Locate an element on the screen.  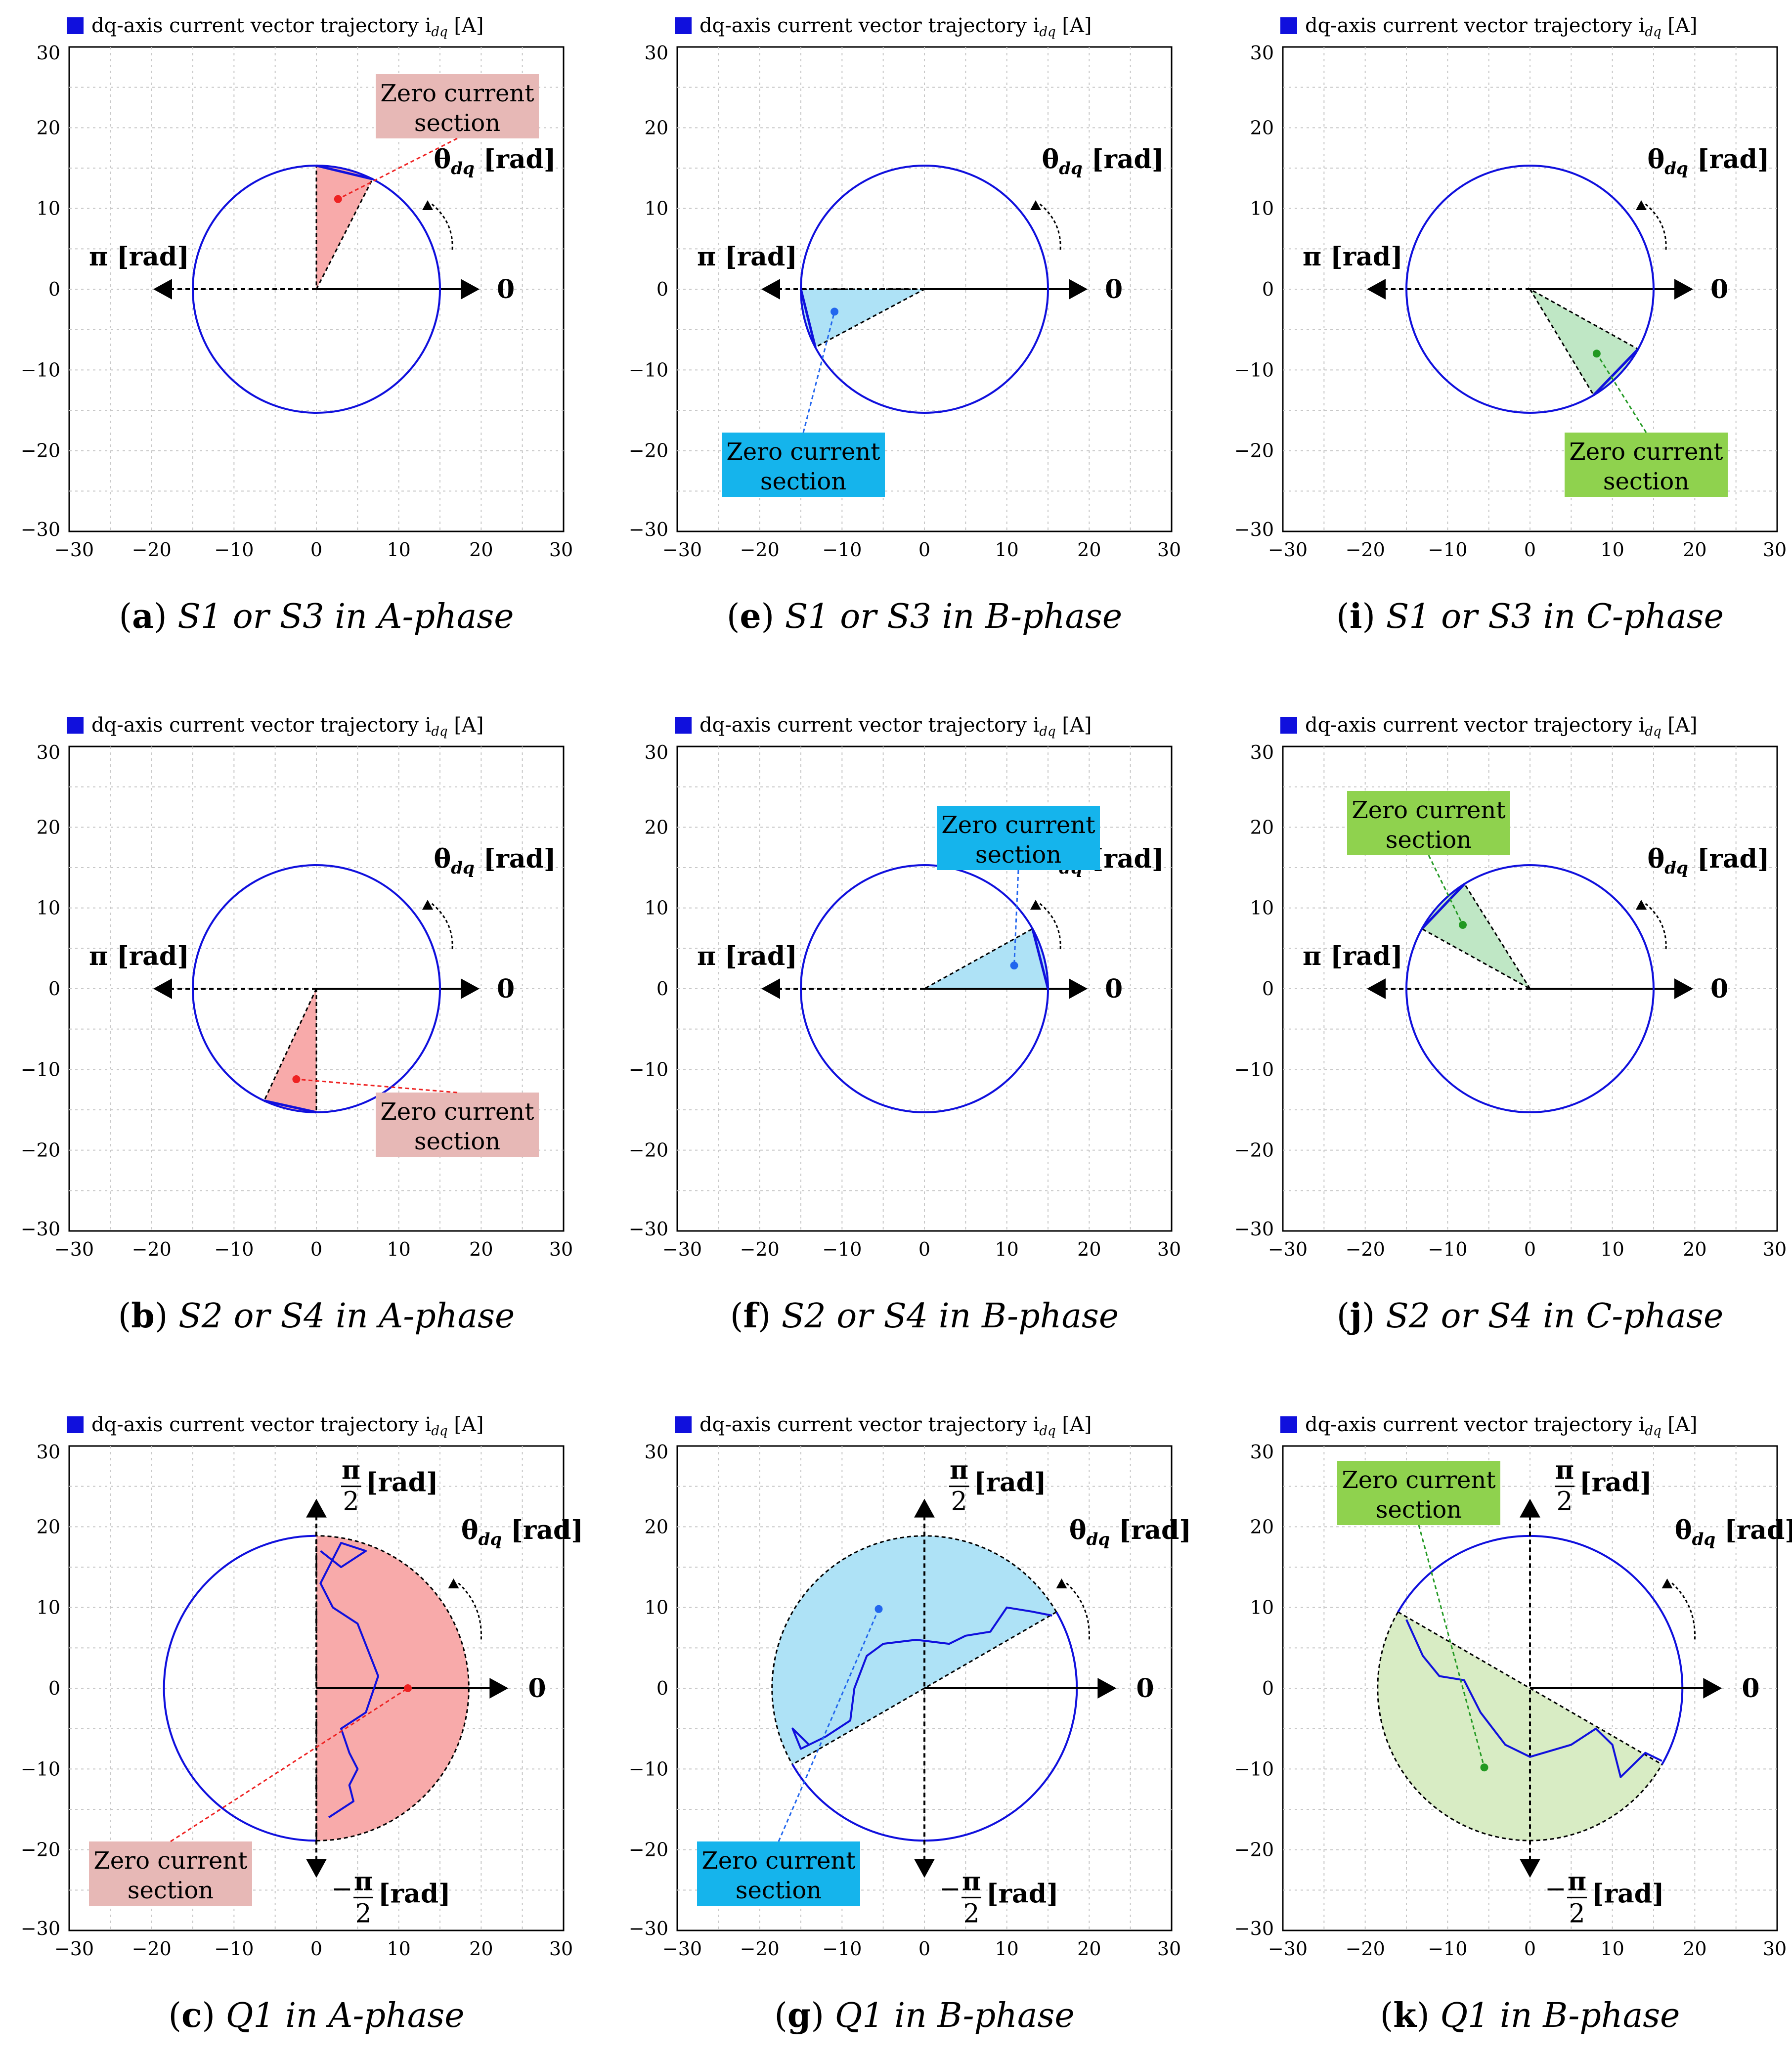
trajectory-inner is located at coordinates (921, 1678).